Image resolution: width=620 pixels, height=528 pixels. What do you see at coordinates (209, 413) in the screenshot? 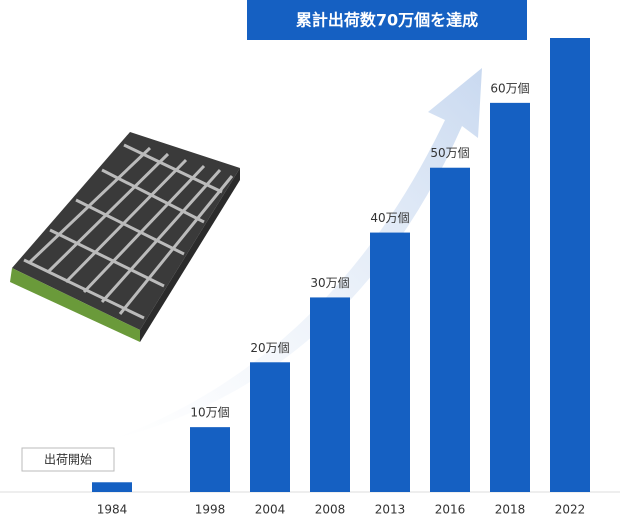
I see `value-label: 10万個` at bounding box center [209, 413].